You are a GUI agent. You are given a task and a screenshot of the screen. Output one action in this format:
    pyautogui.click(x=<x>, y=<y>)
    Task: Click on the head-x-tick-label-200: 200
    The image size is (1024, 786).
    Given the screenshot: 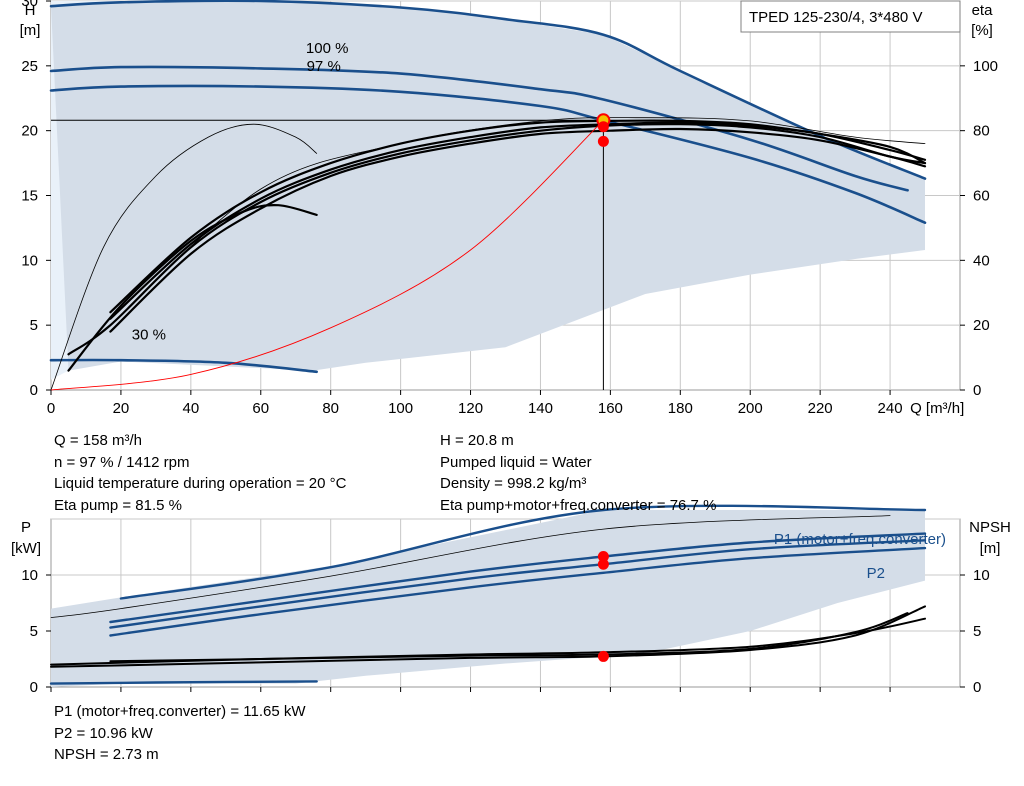 What is the action you would take?
    pyautogui.click(x=750, y=408)
    